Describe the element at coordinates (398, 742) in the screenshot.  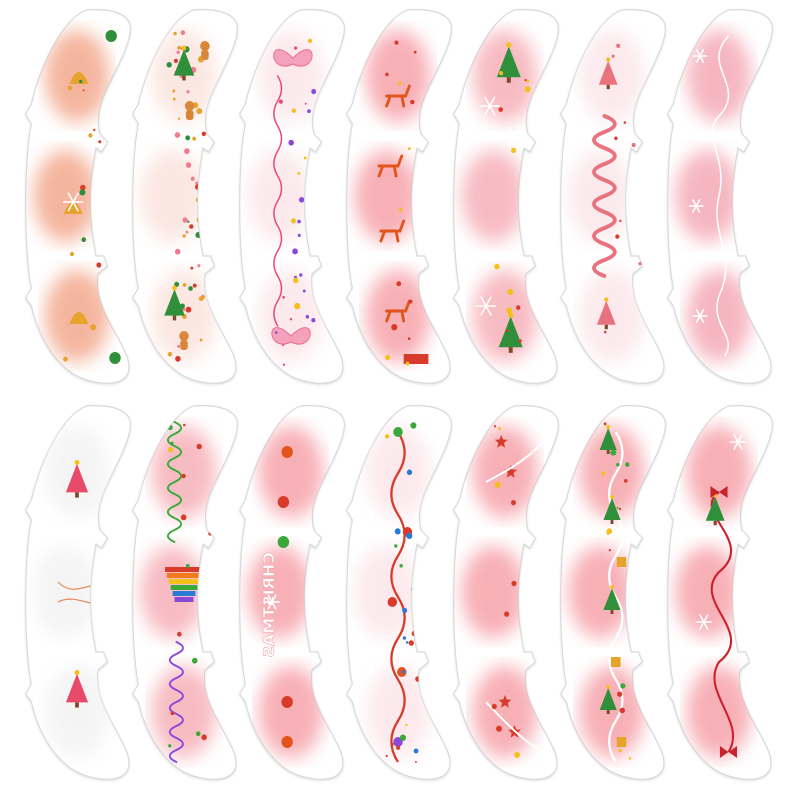
I see `ornament-icon` at that location.